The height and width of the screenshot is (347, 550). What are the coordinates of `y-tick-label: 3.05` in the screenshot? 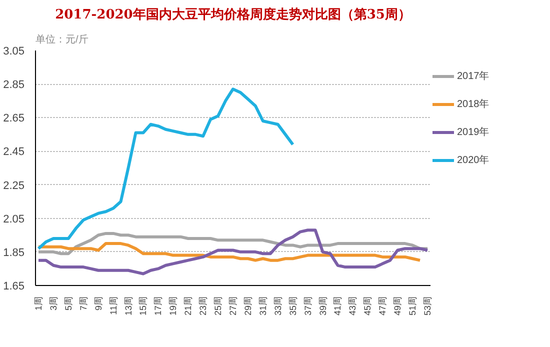 It's located at (14, 52).